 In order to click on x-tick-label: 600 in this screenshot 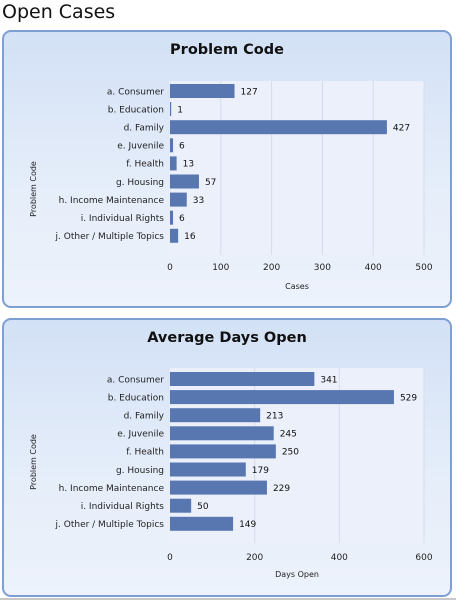, I will do `click(423, 558)`.